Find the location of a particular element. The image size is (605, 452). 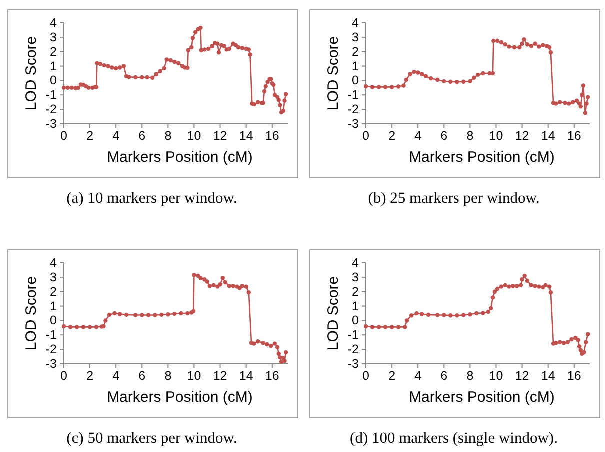

y-tick-label: 3 is located at coordinates (356, 37).